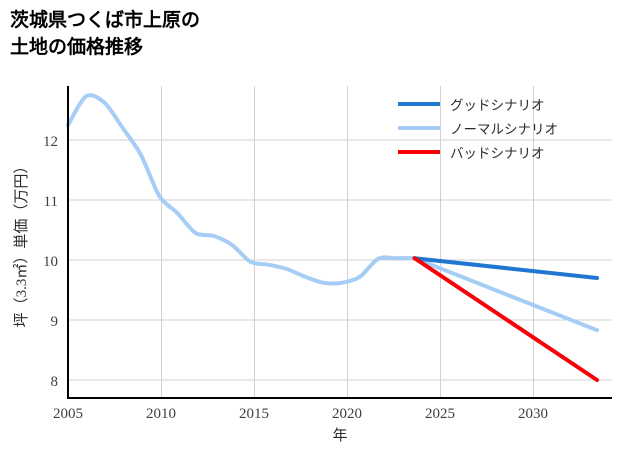  What do you see at coordinates (300, 414) in the screenshot?
I see `x-tick-labels: 2005 2010 2015 2020 2025 2030` at bounding box center [300, 414].